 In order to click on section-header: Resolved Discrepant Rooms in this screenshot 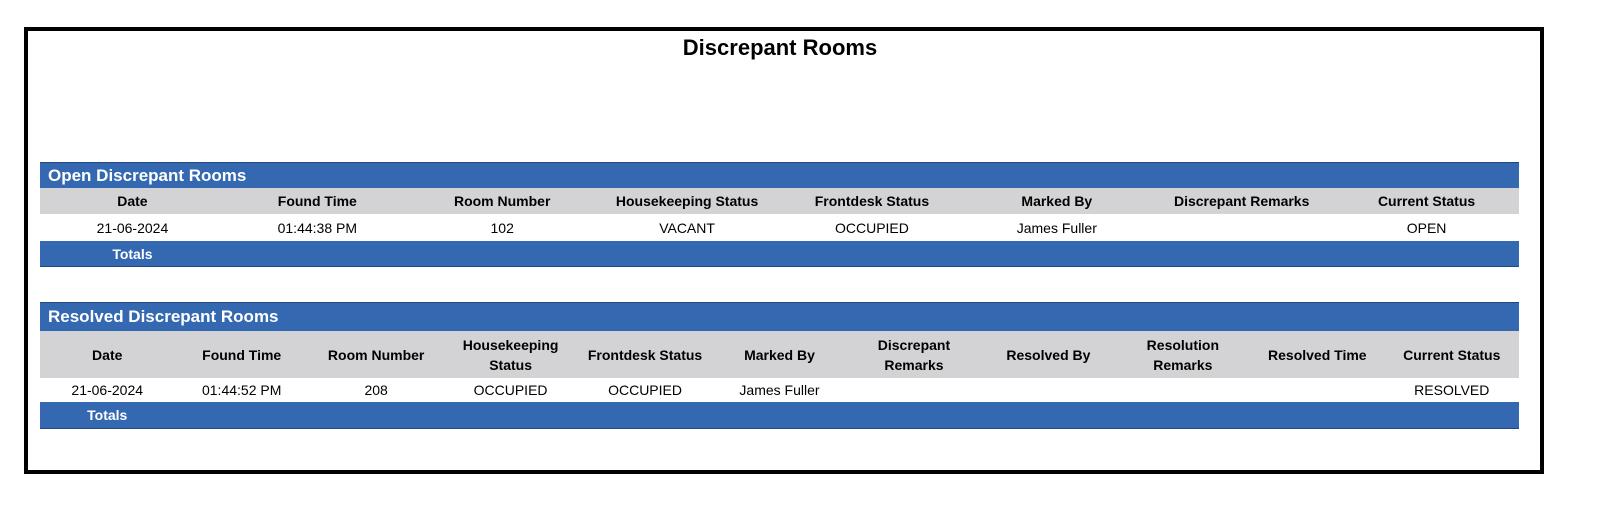, I will do `click(779, 316)`.